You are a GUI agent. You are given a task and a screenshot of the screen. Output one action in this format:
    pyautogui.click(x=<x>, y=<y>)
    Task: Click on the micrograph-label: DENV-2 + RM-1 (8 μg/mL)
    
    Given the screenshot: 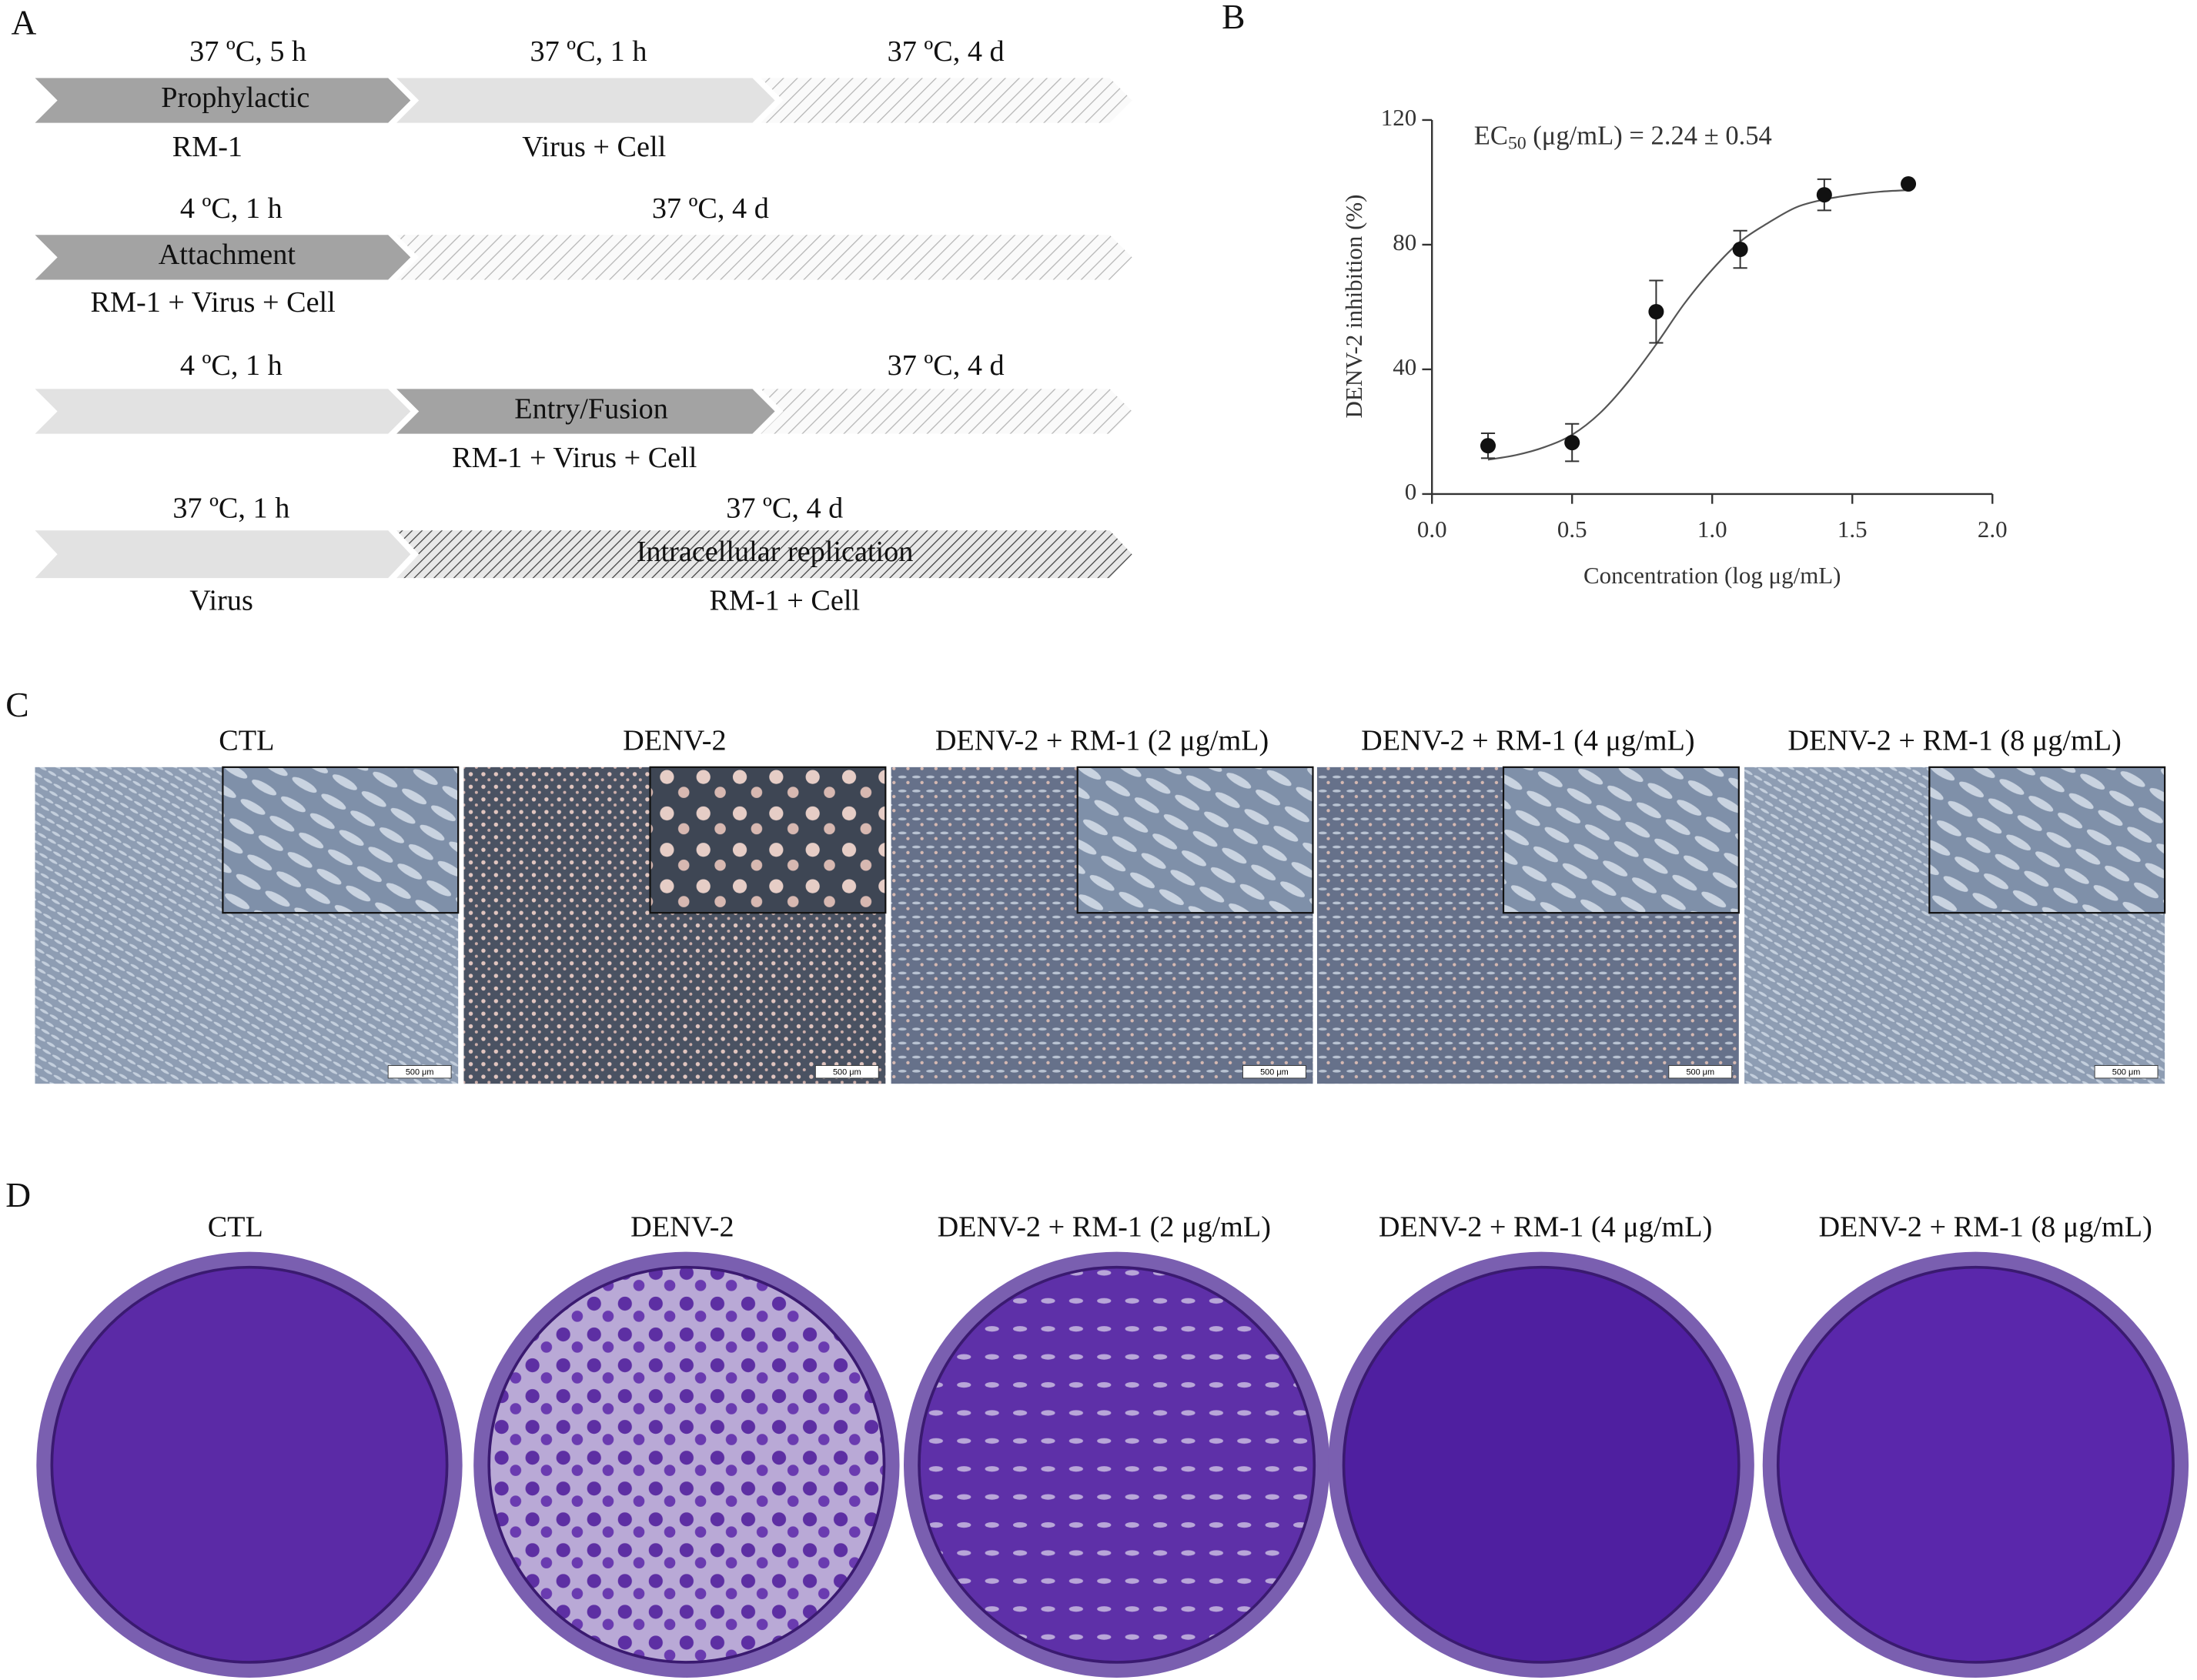 What is the action you would take?
    pyautogui.click(x=1954, y=741)
    